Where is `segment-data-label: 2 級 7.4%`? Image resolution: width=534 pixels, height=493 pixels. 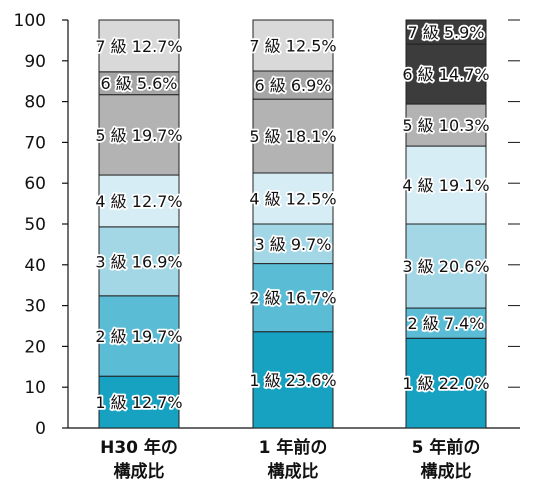
segment-data-label: 2 級 7.4% is located at coordinates (445, 323).